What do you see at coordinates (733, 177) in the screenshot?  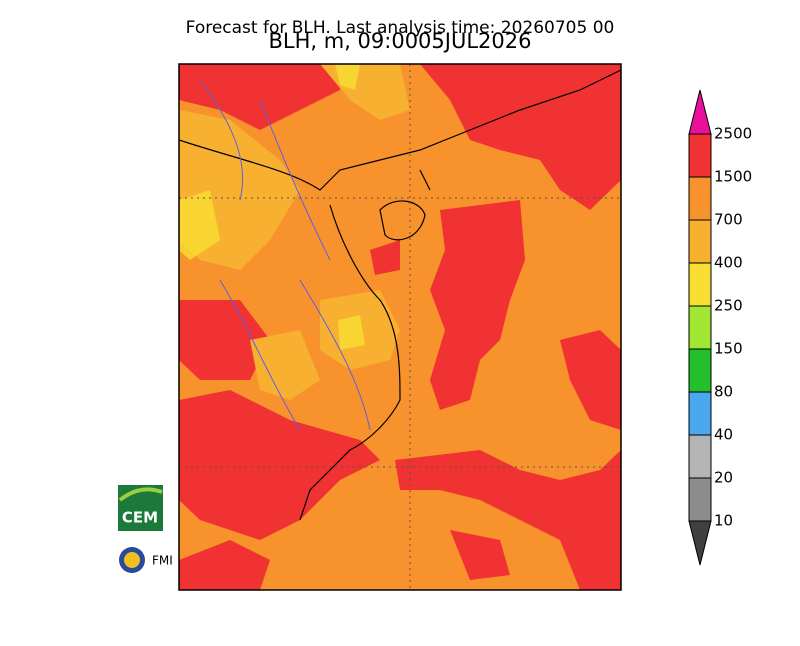 I see `colorbar-label: 1500` at bounding box center [733, 177].